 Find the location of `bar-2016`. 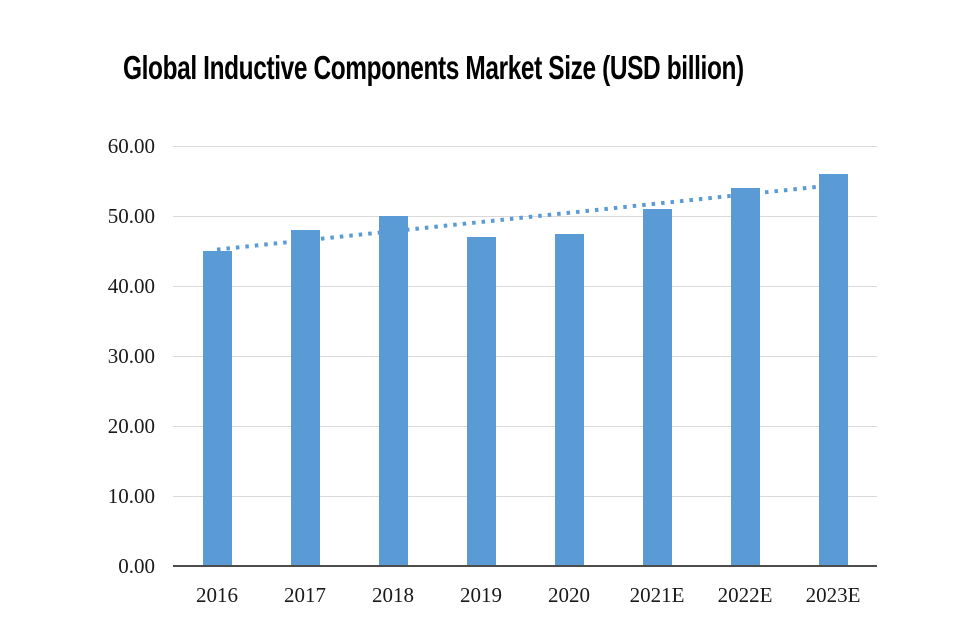

bar-2016 is located at coordinates (217, 408).